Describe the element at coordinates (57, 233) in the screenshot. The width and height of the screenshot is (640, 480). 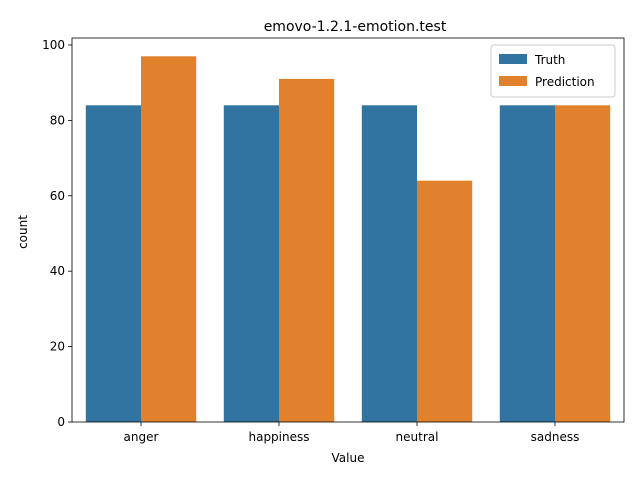
I see `y-axis-ticks: 0 20 40 60 80 100` at that location.